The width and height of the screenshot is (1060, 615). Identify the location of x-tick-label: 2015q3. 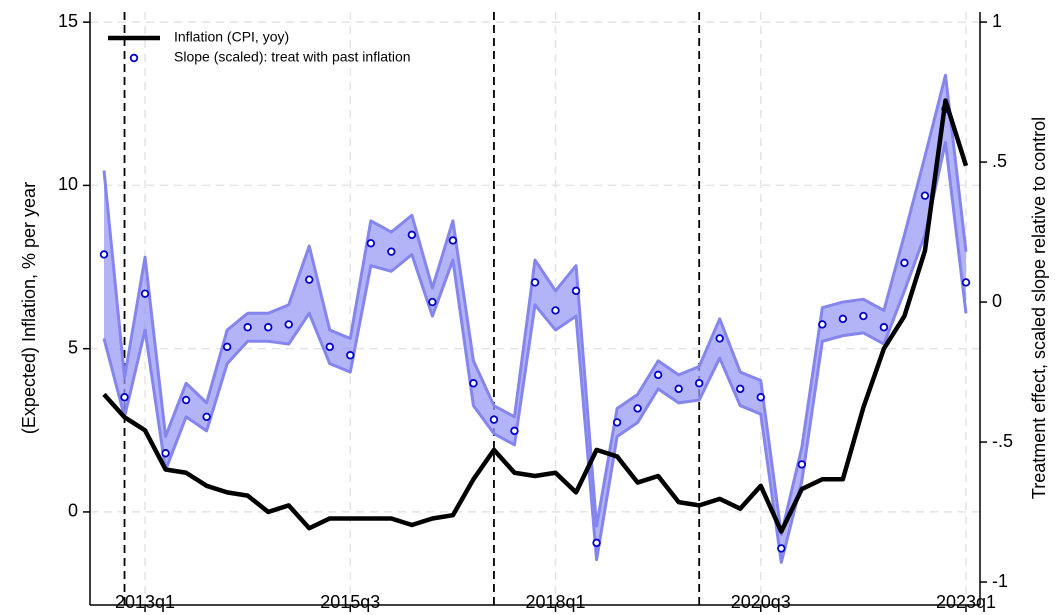
(350, 602).